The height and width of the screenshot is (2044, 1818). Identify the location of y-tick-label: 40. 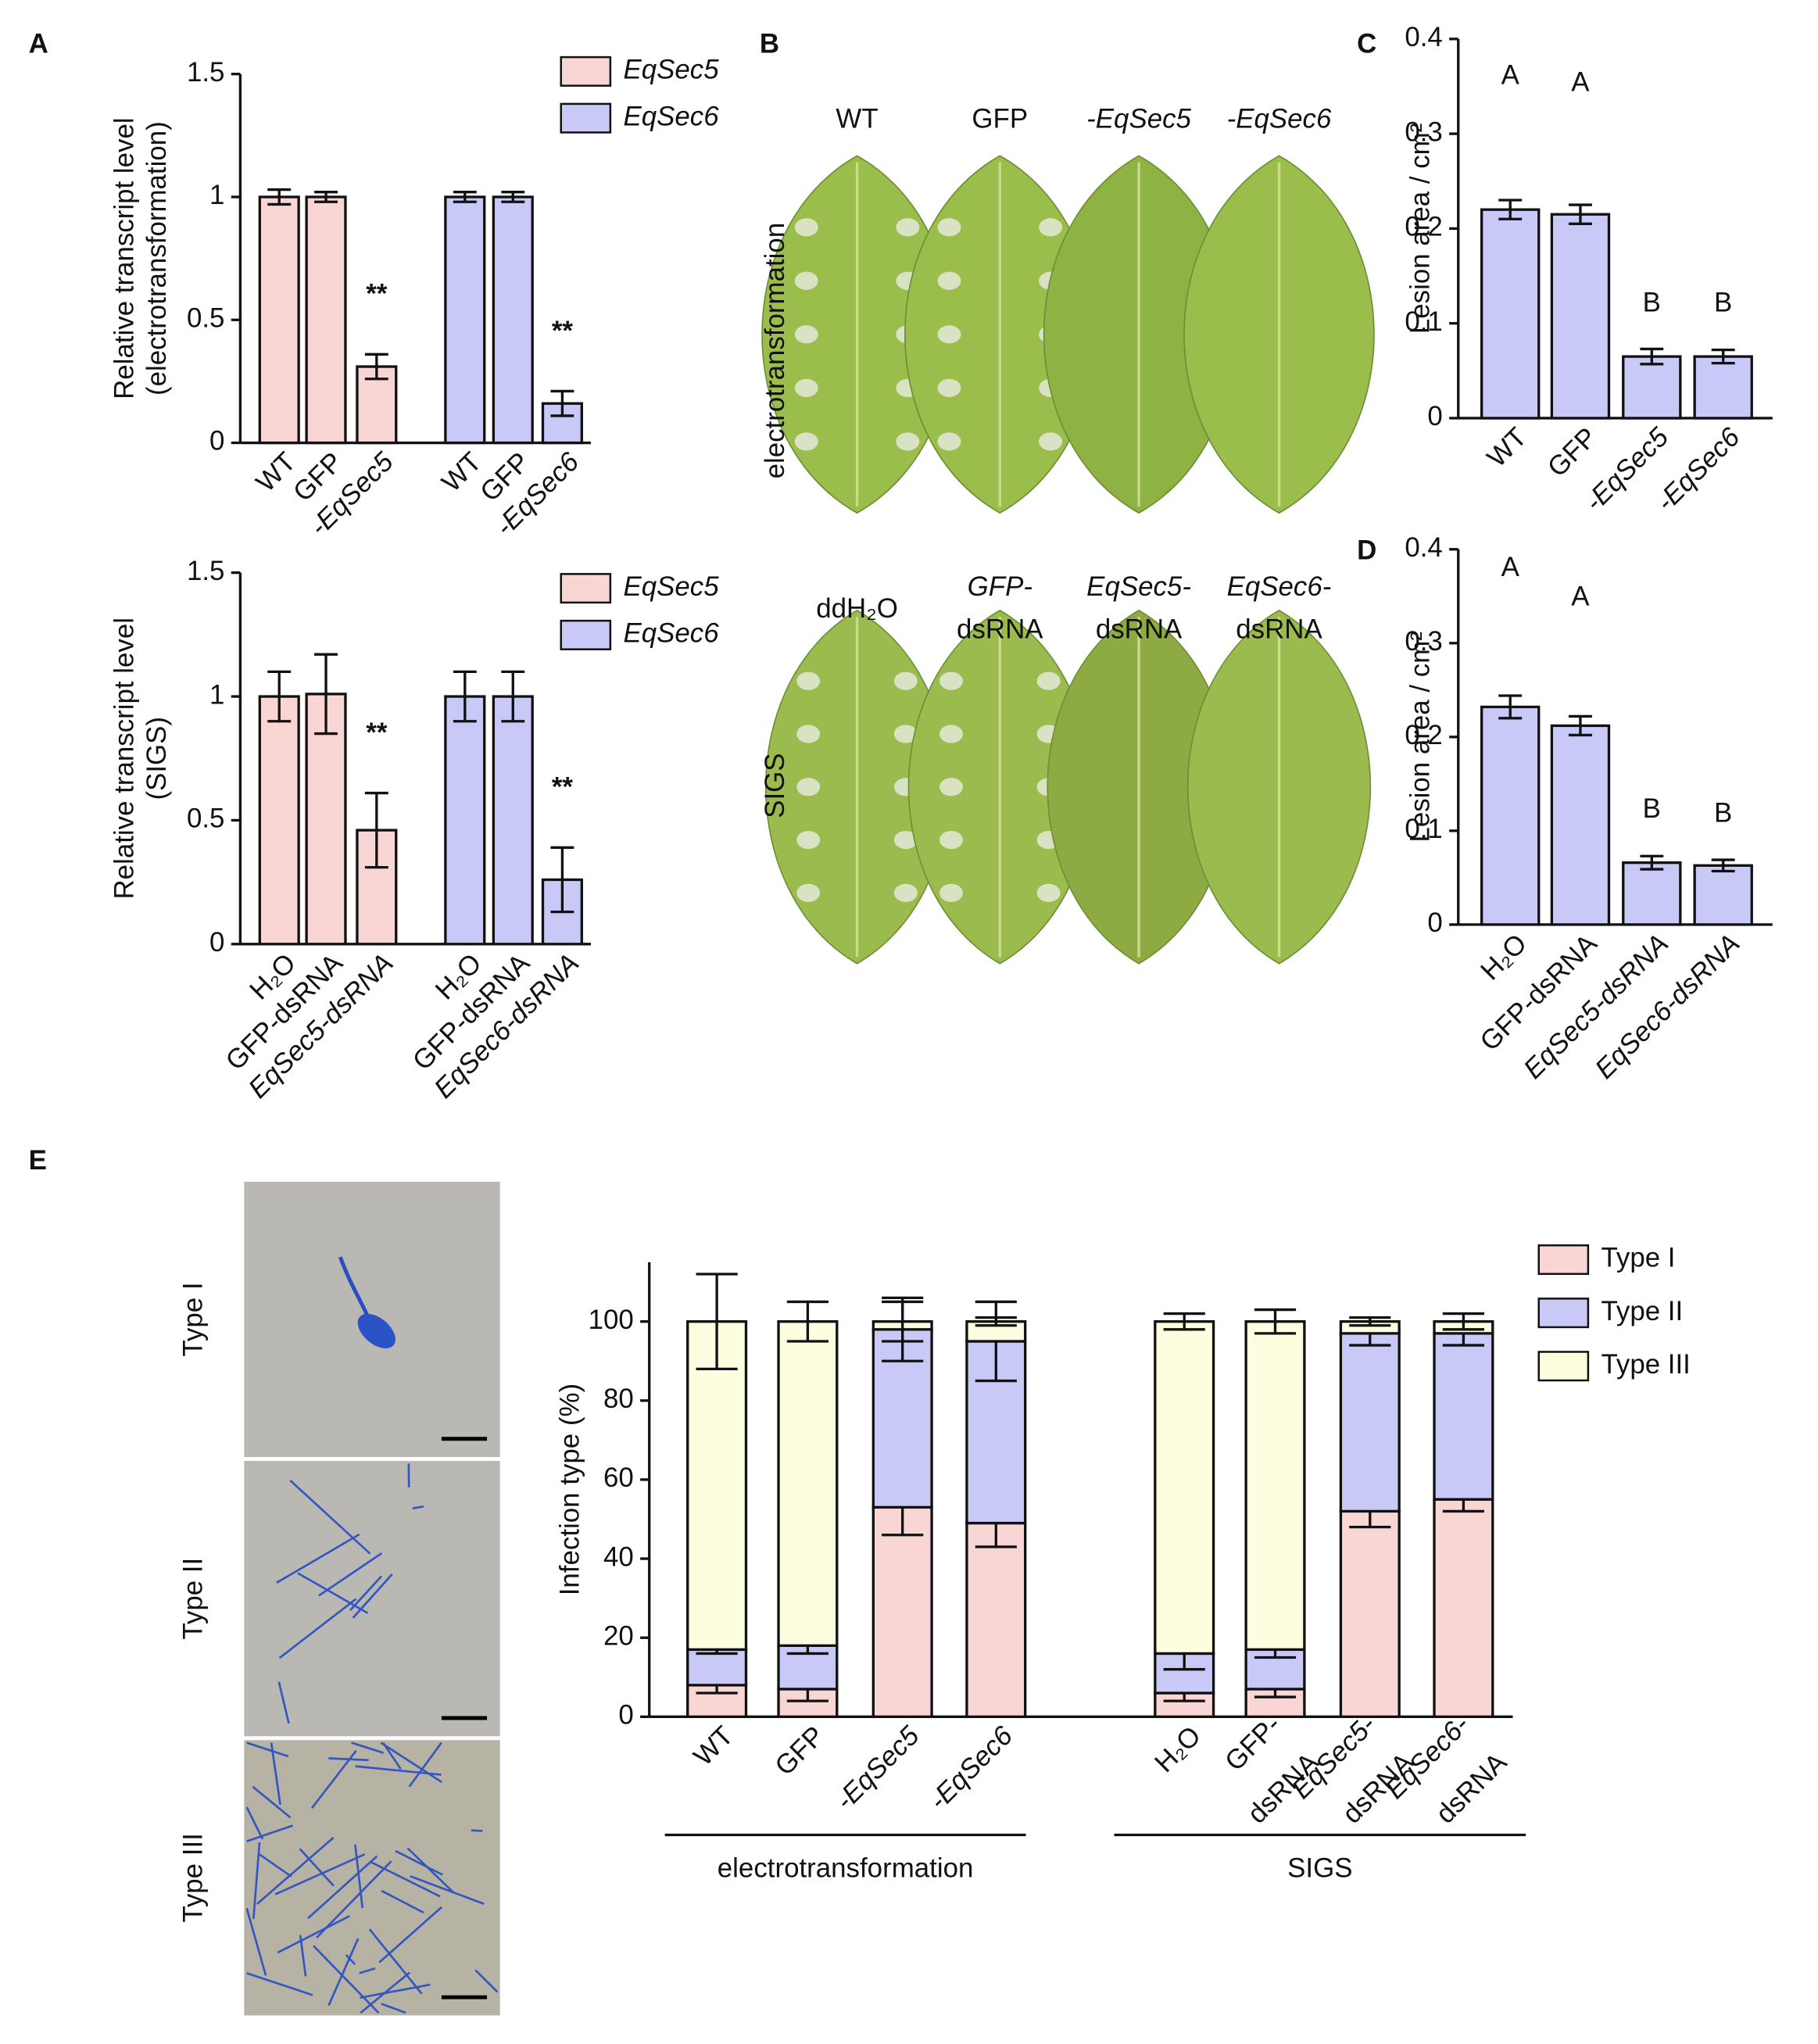
(618, 1557).